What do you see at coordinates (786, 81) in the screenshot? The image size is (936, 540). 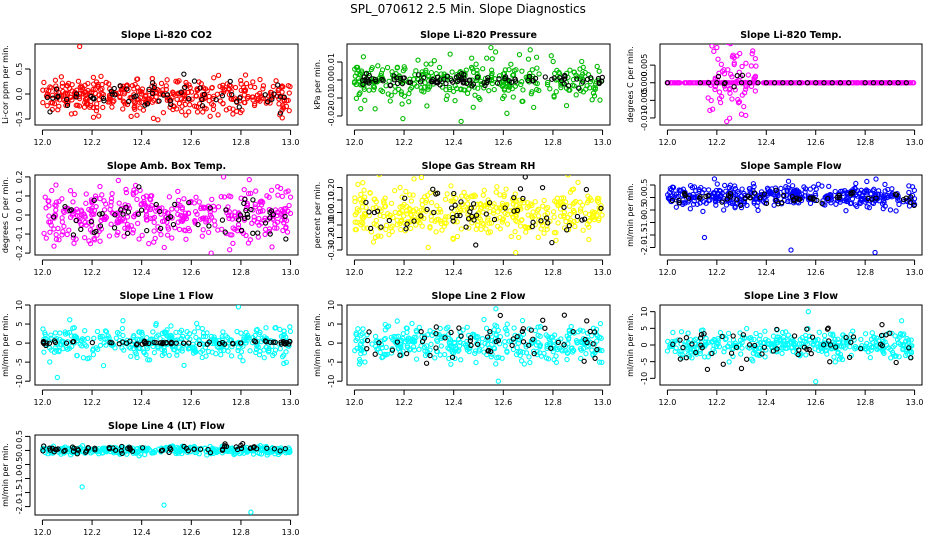 I see `series-selected` at bounding box center [786, 81].